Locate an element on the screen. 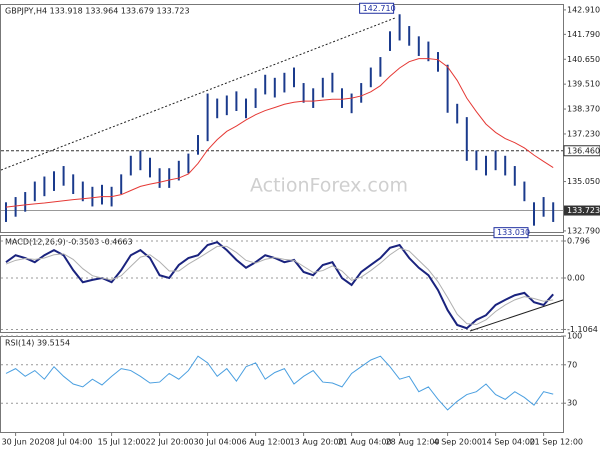  y-tick-label: 142.910 is located at coordinates (583, 9).